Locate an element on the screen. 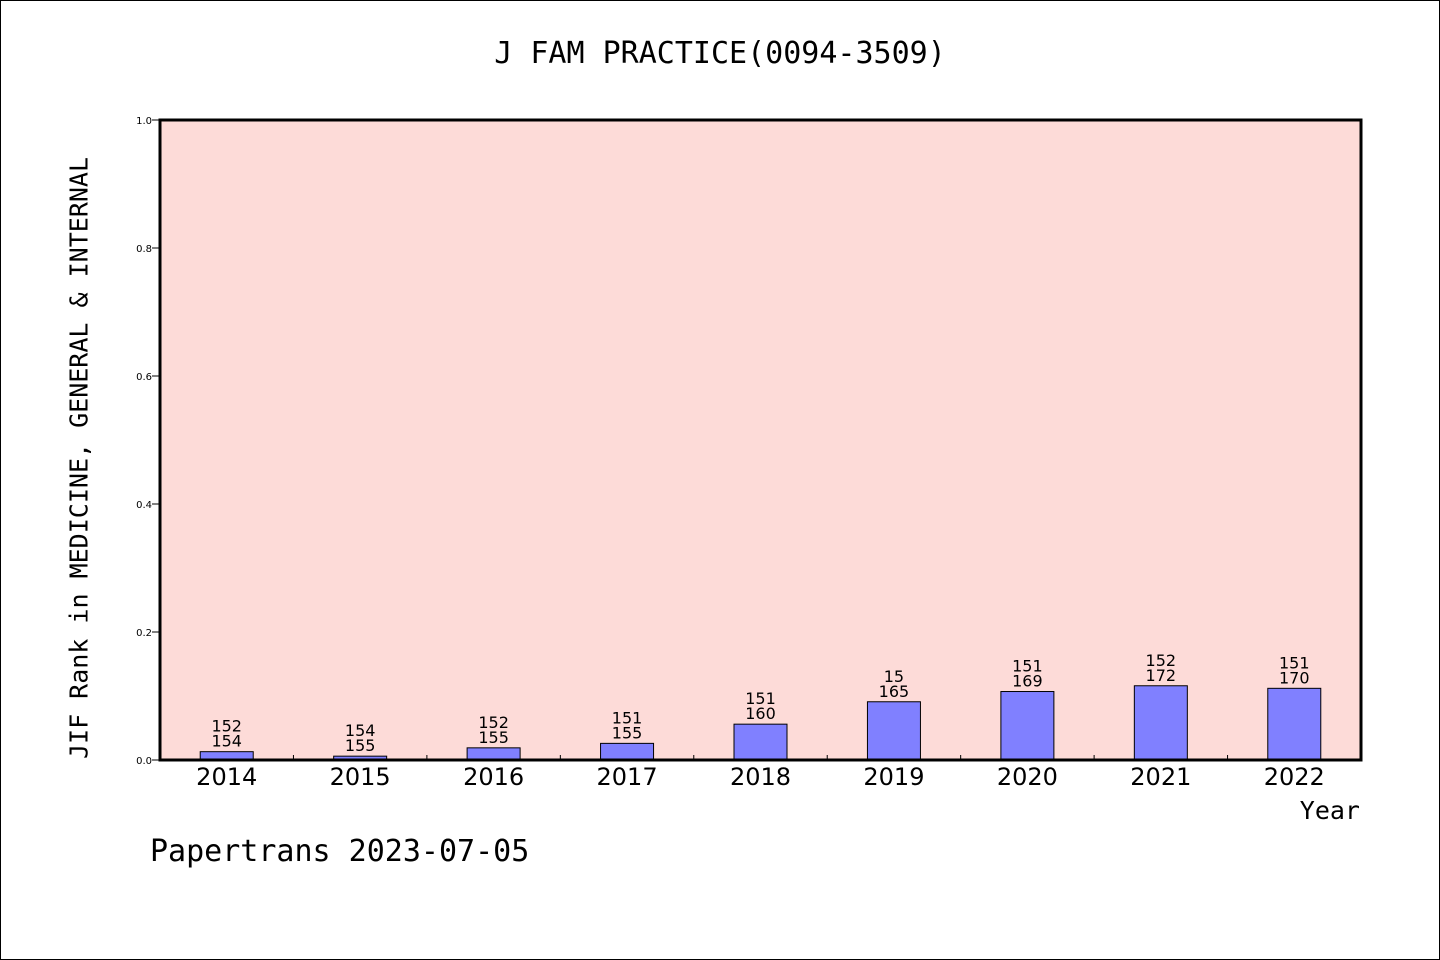 This screenshot has height=960, width=1440. y-tick-label: 0.6 is located at coordinates (144, 377).